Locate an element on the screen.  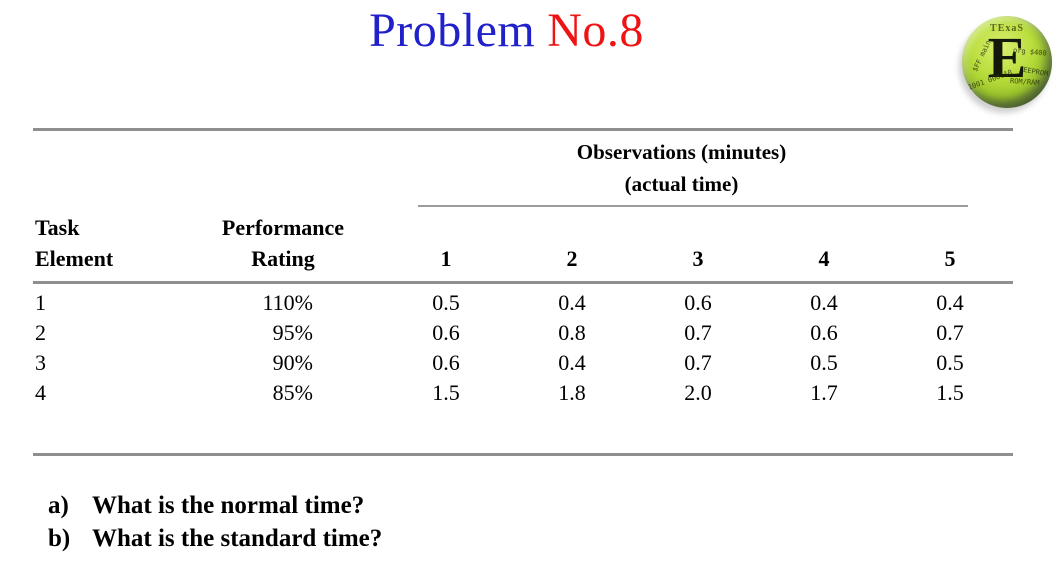
cell-rating: 90% is located at coordinates (292, 362).